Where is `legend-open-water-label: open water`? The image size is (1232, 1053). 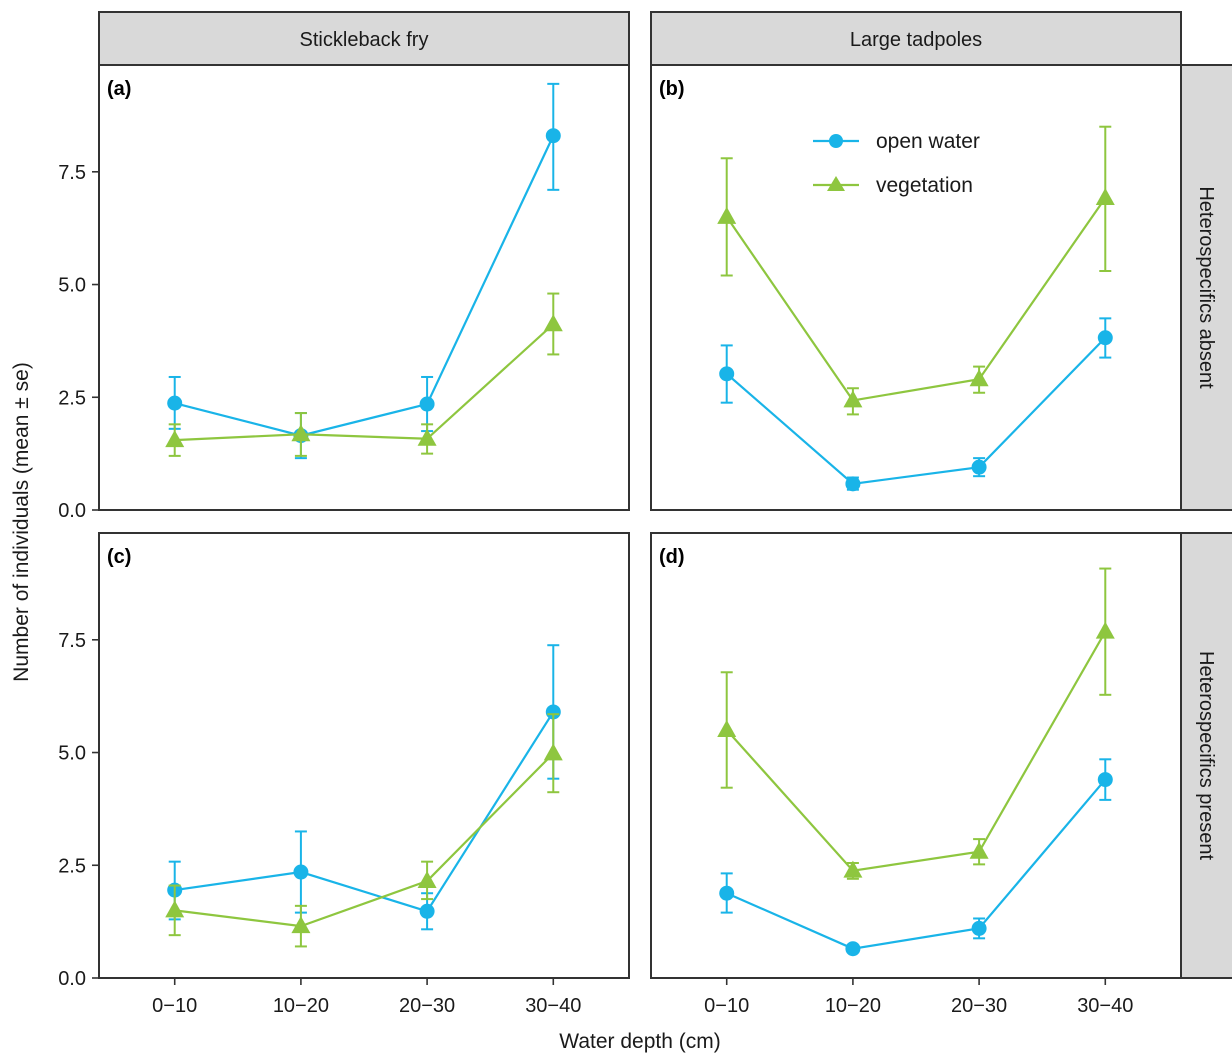
legend-open-water-label: open water is located at coordinates (928, 141).